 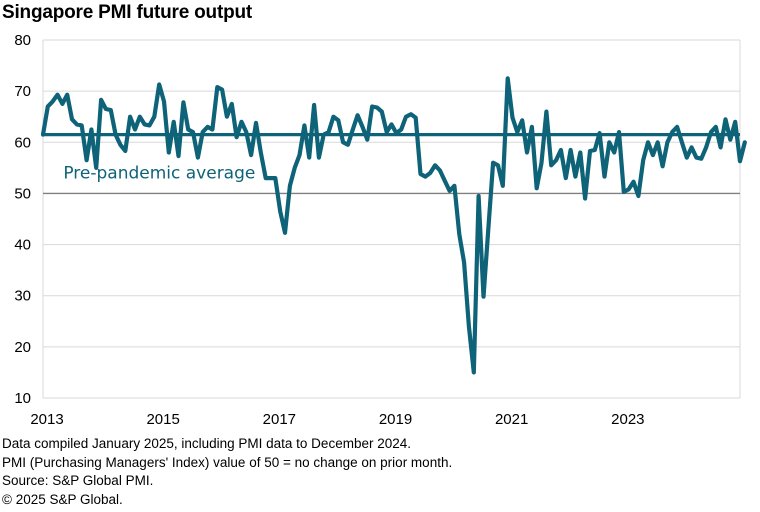 What do you see at coordinates (162, 419) in the screenshot?
I see `x-tick-label-2015: 2015` at bounding box center [162, 419].